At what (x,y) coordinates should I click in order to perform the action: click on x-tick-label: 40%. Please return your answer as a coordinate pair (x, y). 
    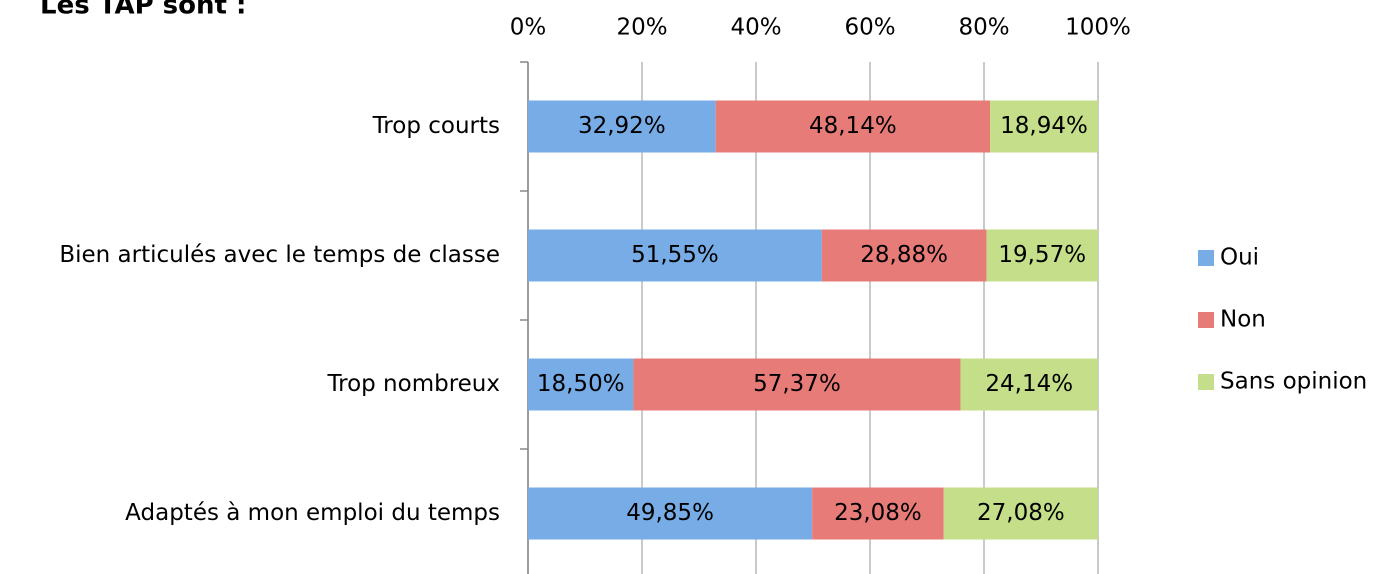
    Looking at the image, I should click on (755, 28).